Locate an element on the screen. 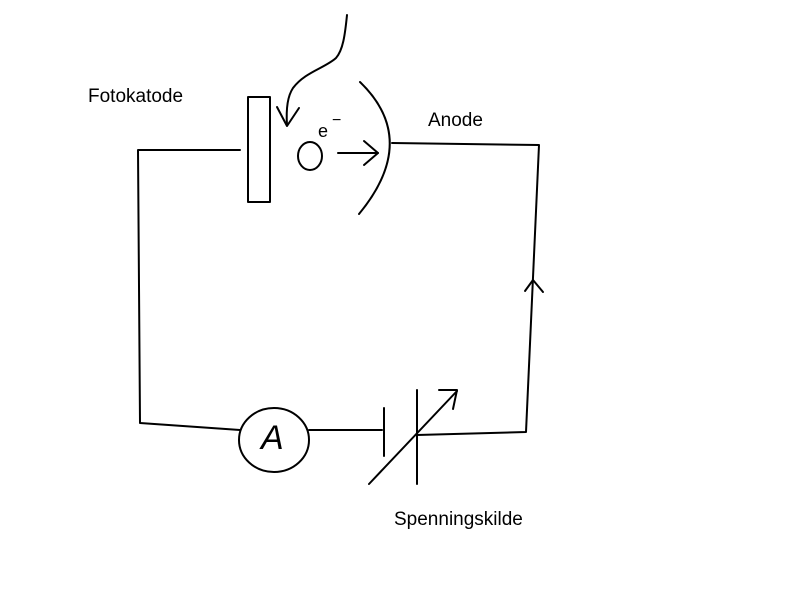  ammeter-symbol: A is located at coordinates (272, 438).